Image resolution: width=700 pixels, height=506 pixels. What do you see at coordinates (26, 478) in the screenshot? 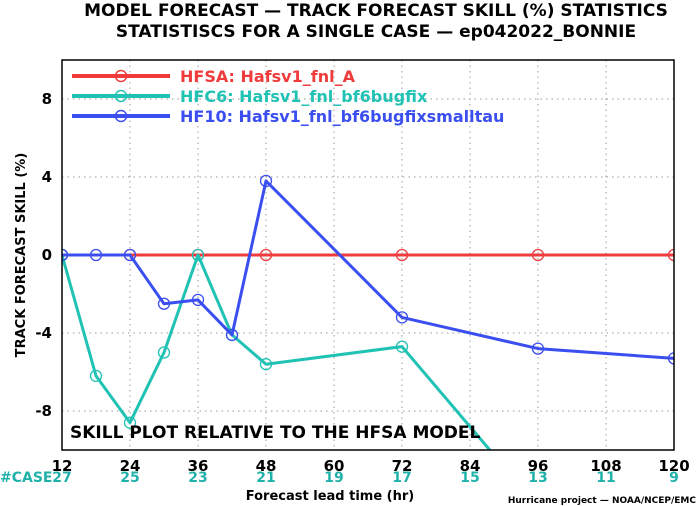
I see `case-label: #CASE` at bounding box center [26, 478].